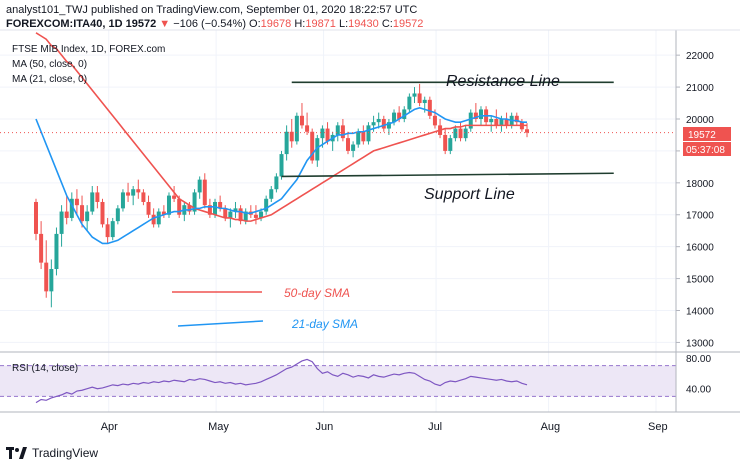  What do you see at coordinates (700, 343) in the screenshot?
I see `y-tick-label: 13000` at bounding box center [700, 343].